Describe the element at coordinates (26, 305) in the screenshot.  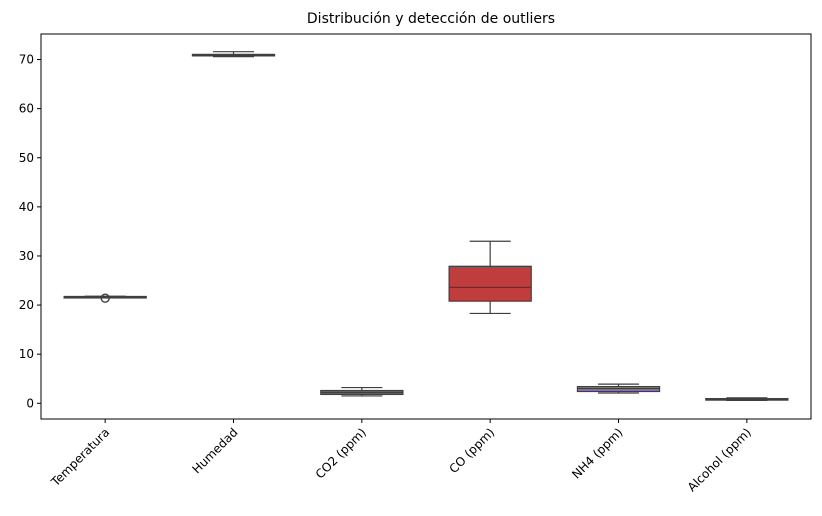
I see `y-tick-label: 20` at that location.